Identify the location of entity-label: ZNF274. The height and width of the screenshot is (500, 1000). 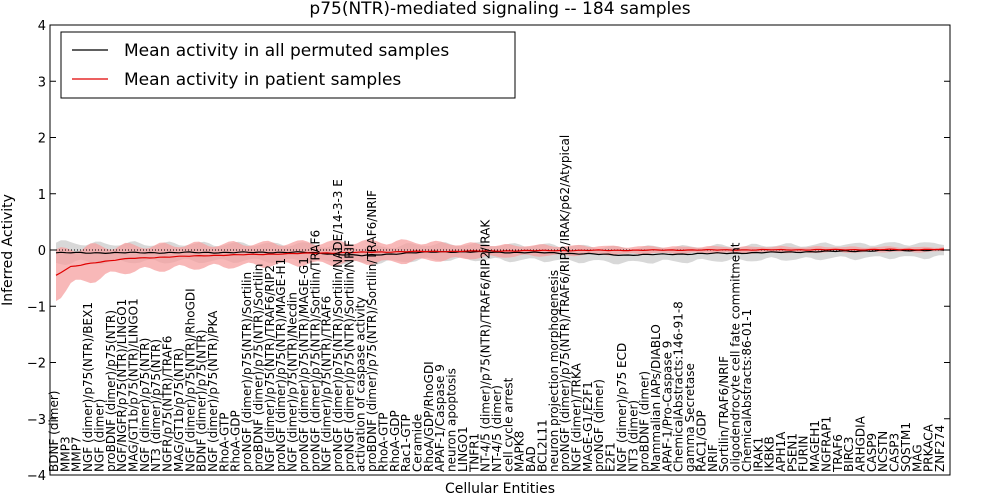
(940, 448).